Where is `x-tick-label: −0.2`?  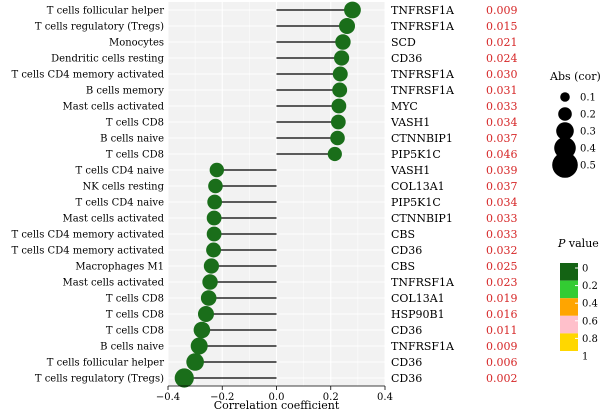
x-tick-label: −0.2 is located at coordinates (222, 397).